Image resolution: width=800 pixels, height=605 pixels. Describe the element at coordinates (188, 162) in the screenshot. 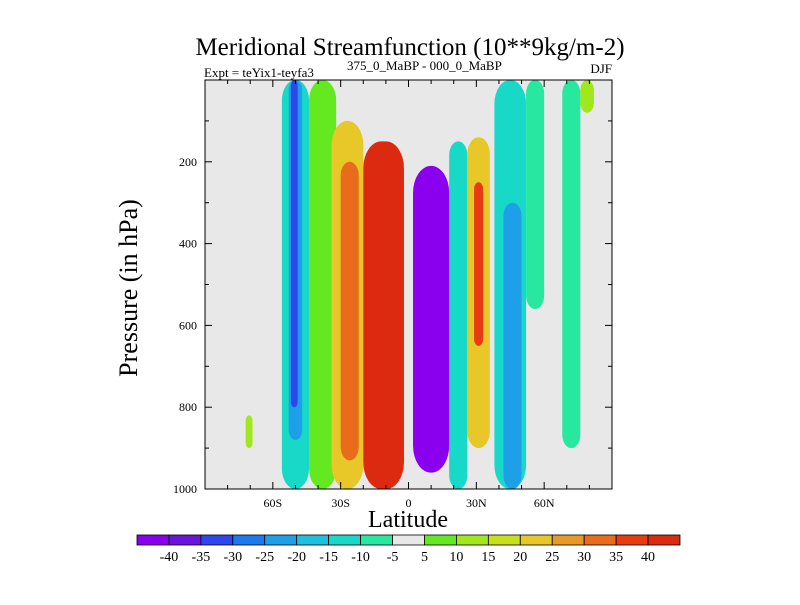

I see `y-tick-label: 200` at that location.